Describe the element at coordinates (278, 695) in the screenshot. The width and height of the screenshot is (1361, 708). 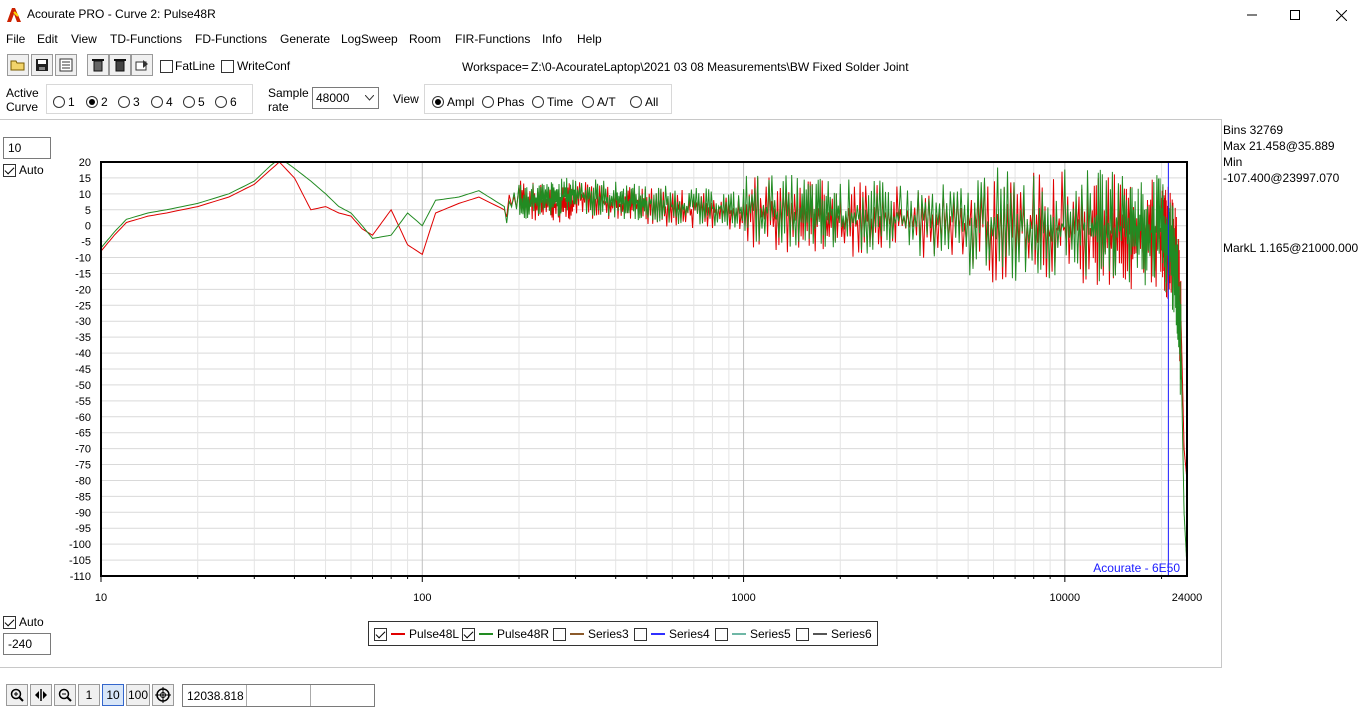
I see `cursor-readout-field: 12038.818` at that location.